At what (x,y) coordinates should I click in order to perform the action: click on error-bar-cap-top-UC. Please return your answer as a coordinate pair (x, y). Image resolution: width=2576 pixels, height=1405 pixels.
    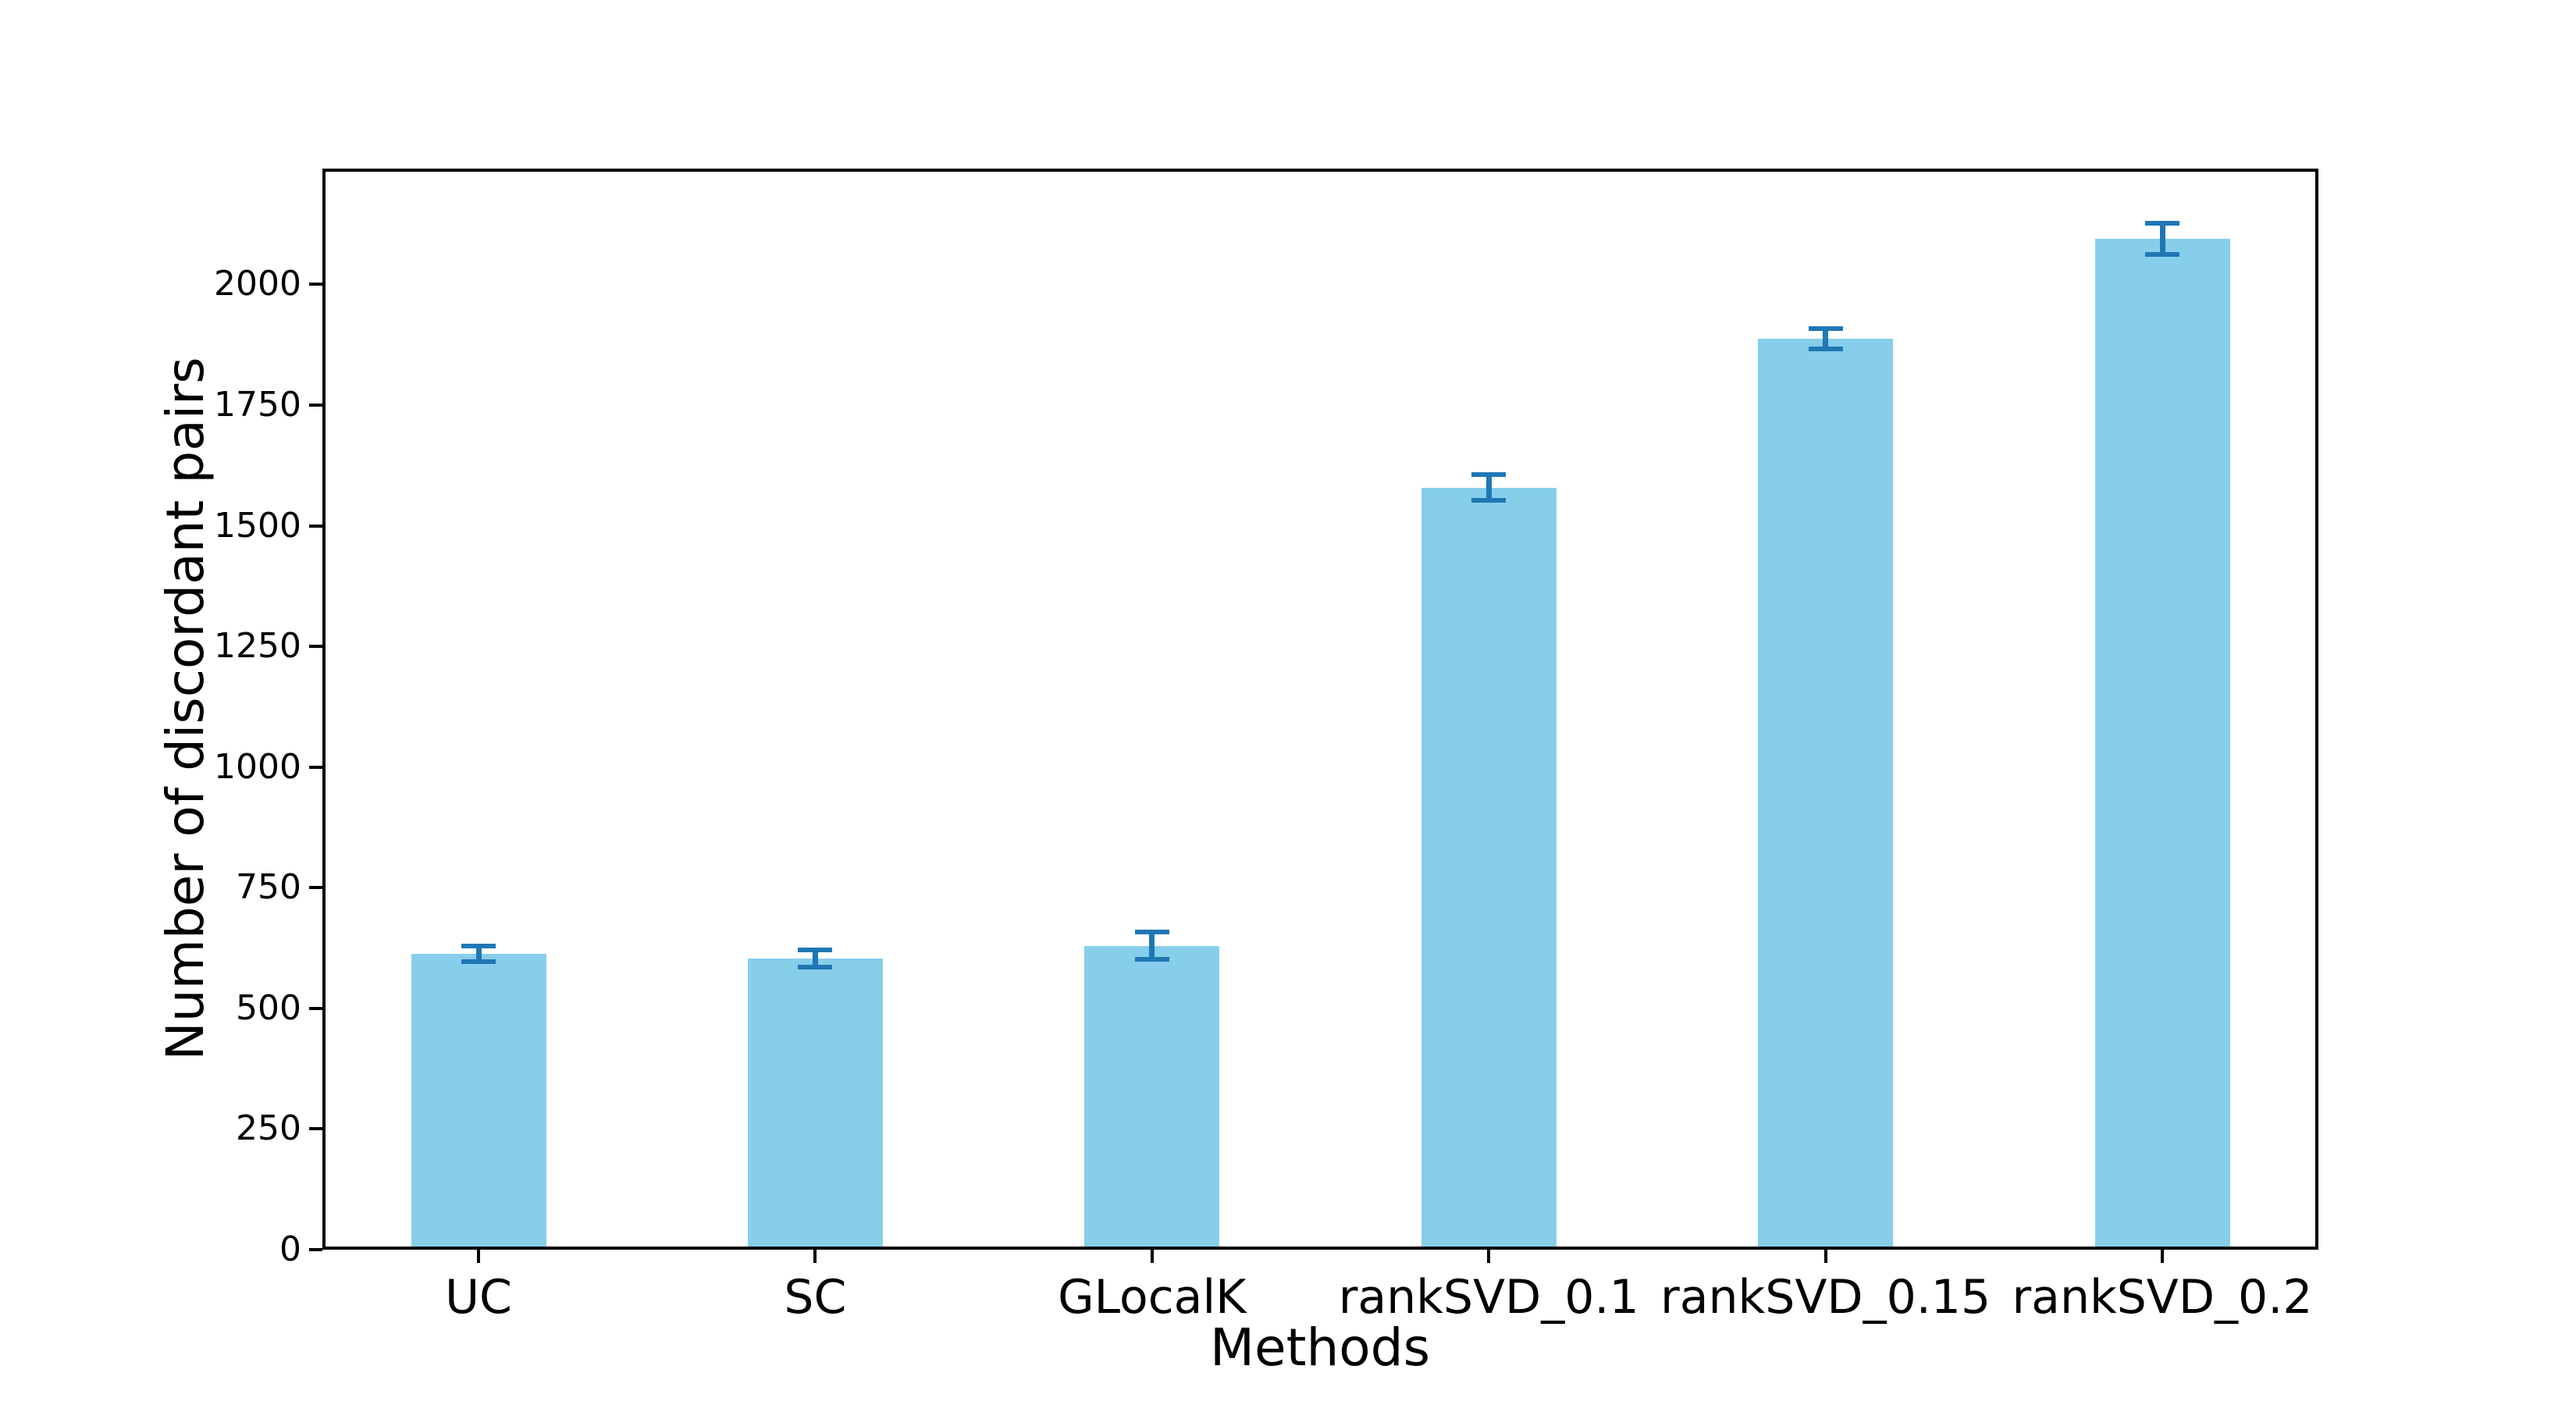
    Looking at the image, I should click on (478, 947).